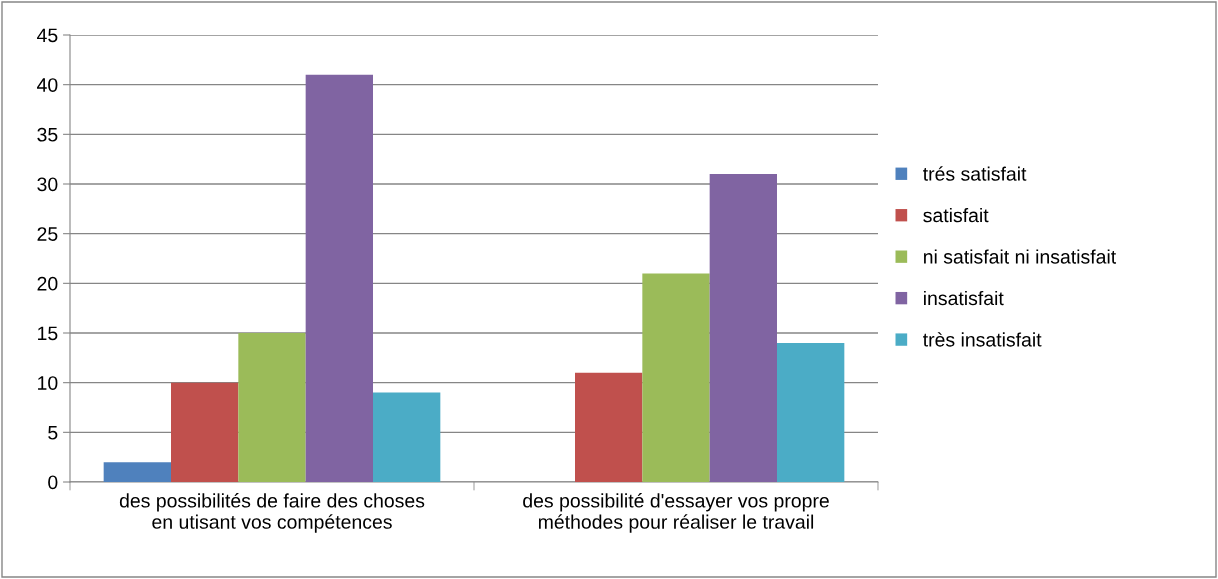 The height and width of the screenshot is (579, 1218). I want to click on legend-label: ni satisfait ni insatisfait, so click(1020, 256).